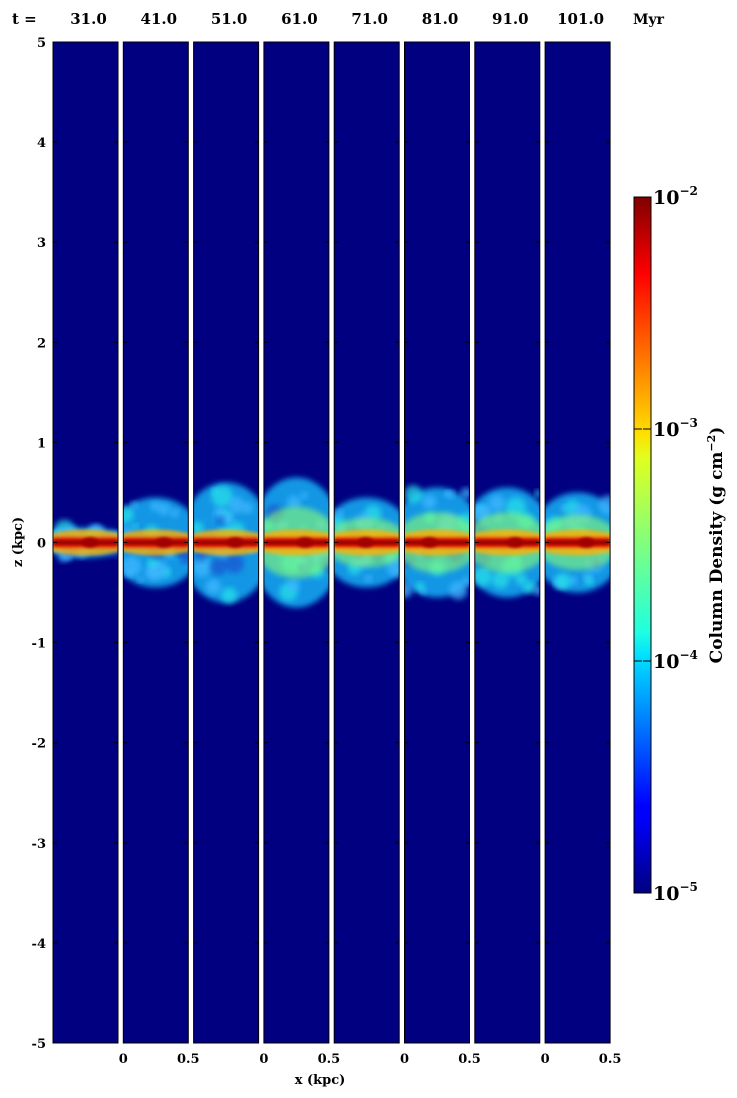  I want to click on colorbar-label-main: Column Density (g cm, so click(717, 558).